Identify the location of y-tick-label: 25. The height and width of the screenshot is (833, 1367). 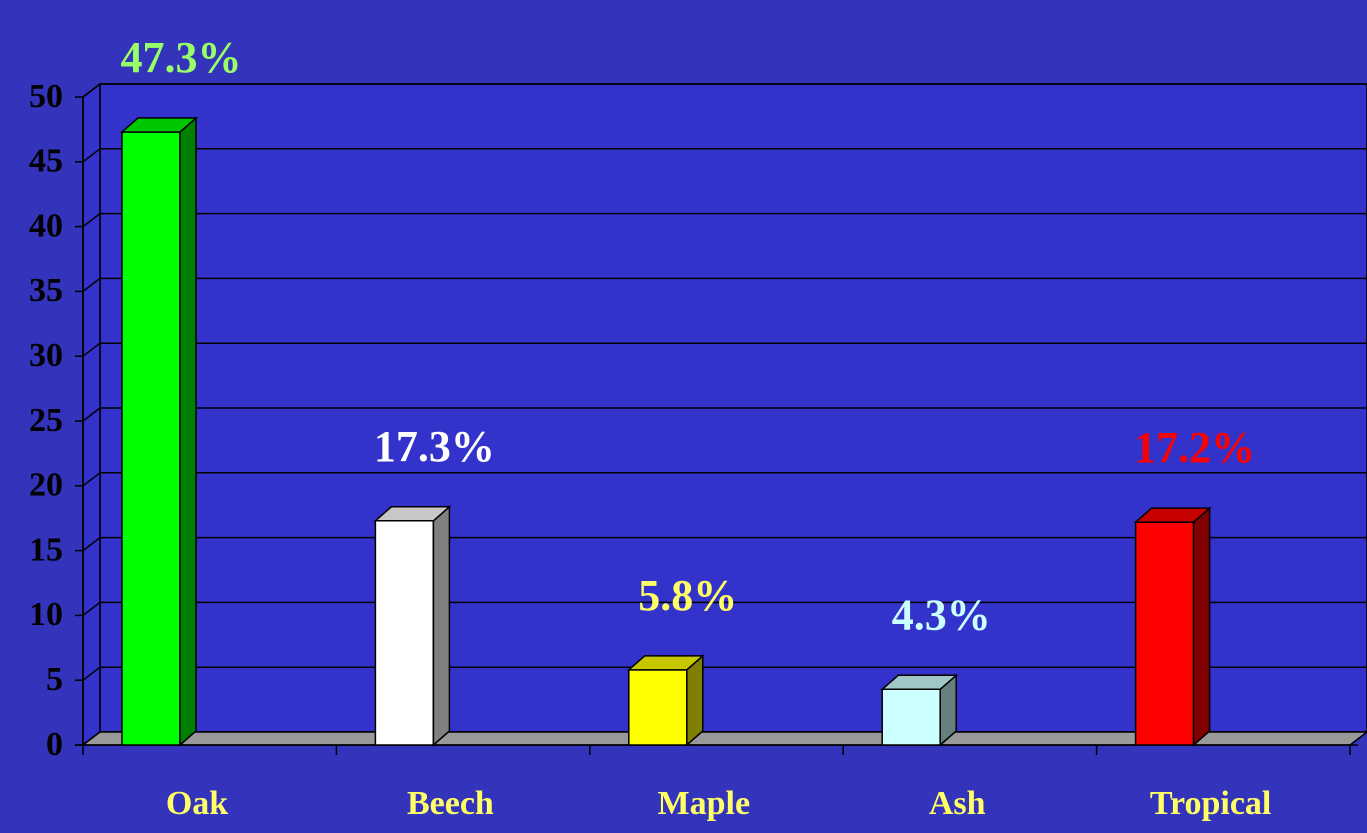
(46, 420).